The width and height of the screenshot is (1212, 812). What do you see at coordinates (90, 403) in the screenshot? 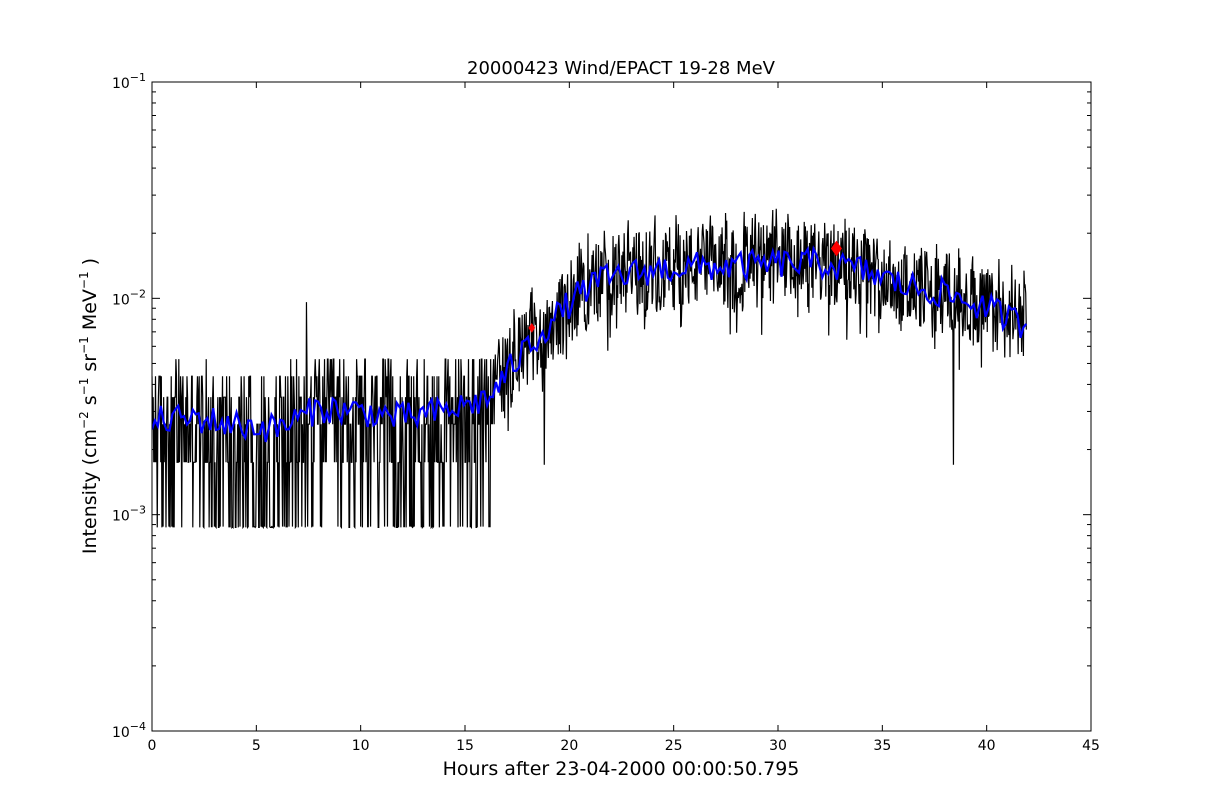
I see `y-axis-label-s: s` at bounding box center [90, 403].